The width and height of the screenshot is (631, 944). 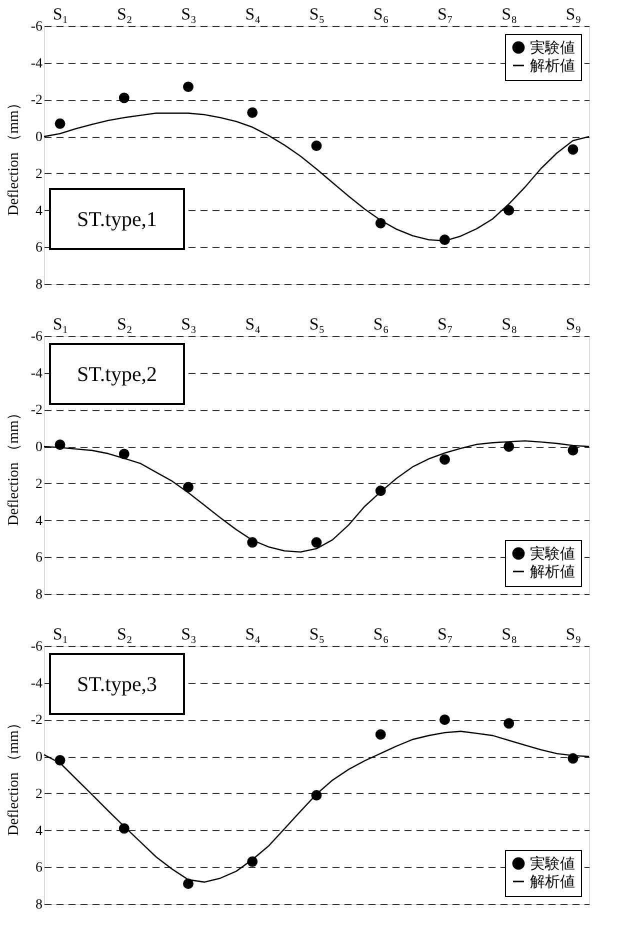 I want to click on annotation: ST.type,1, so click(x=117, y=219).